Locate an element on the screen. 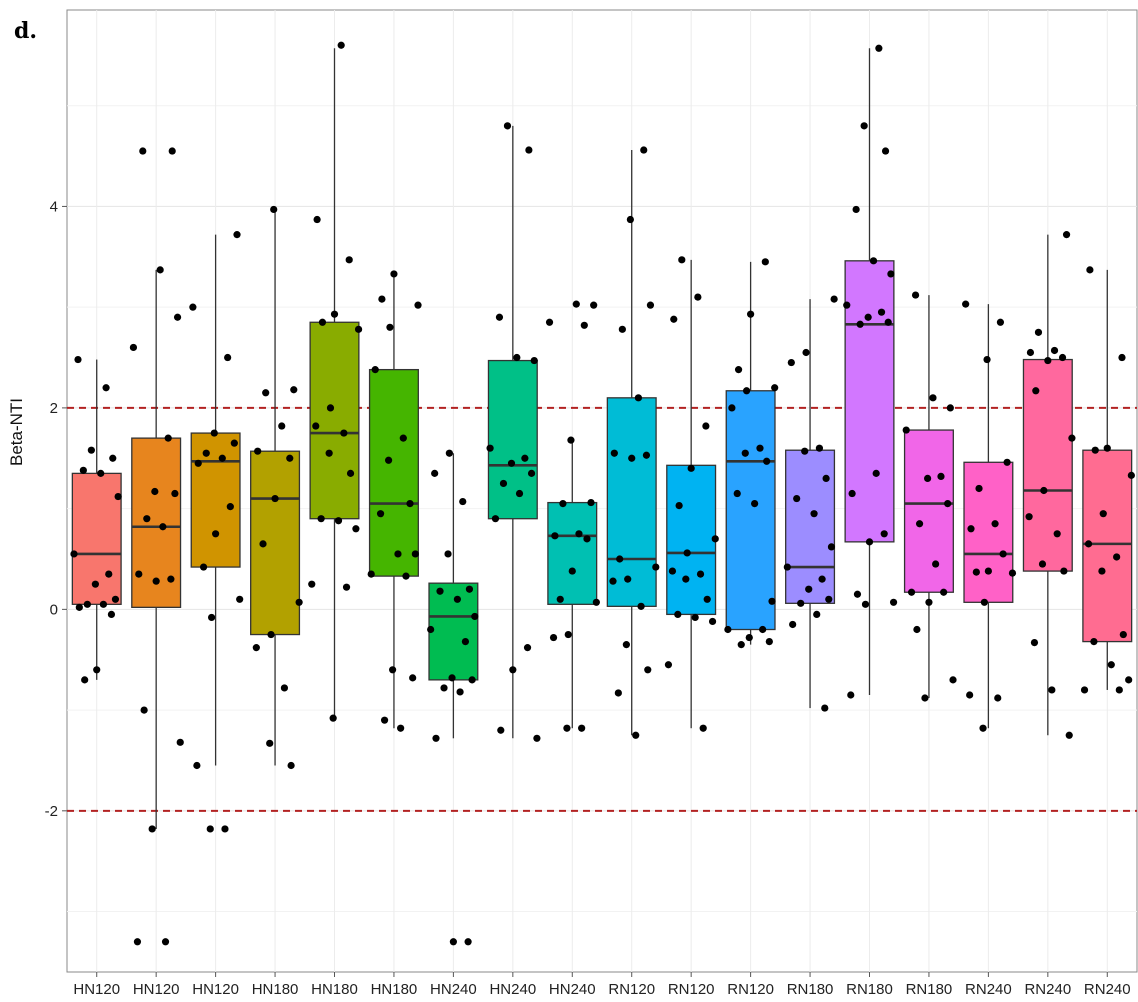 This screenshot has height=1002, width=1138. x-tick-label: RN180 is located at coordinates (869, 989).